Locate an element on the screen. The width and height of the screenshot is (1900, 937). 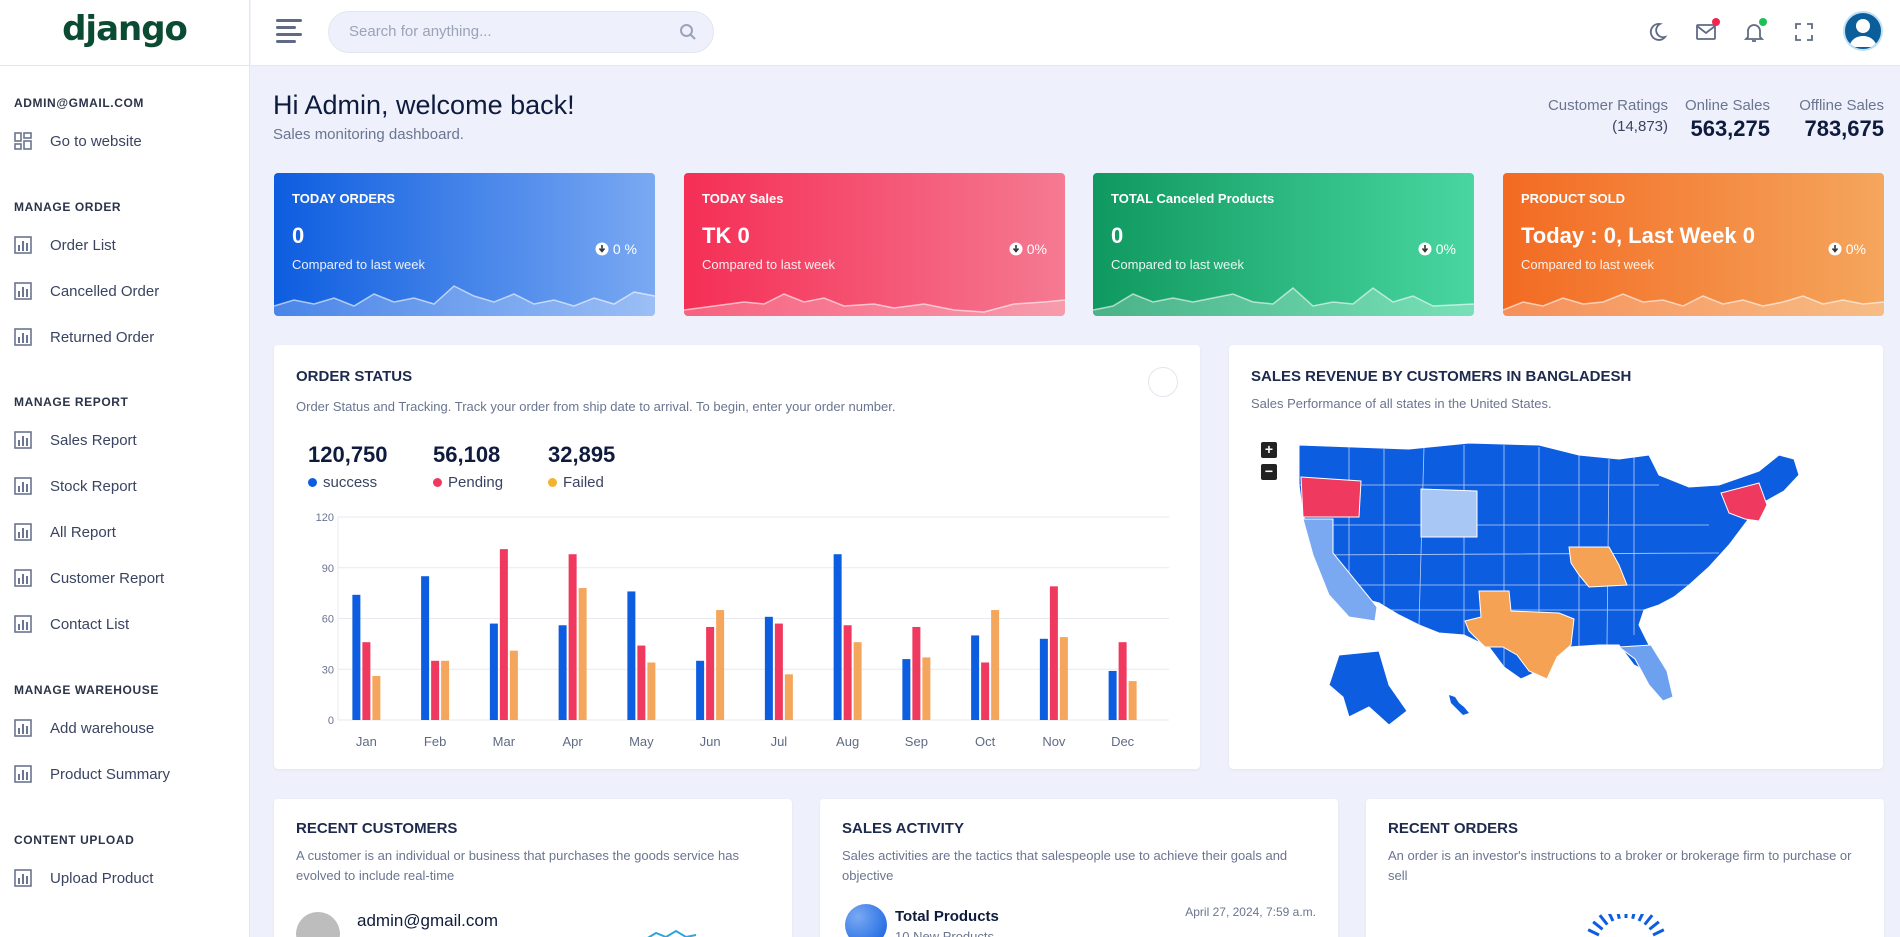
kpi-card-today-orders: TODAY ORDERS 0 Compared to last week 0 % is located at coordinates (464, 244).